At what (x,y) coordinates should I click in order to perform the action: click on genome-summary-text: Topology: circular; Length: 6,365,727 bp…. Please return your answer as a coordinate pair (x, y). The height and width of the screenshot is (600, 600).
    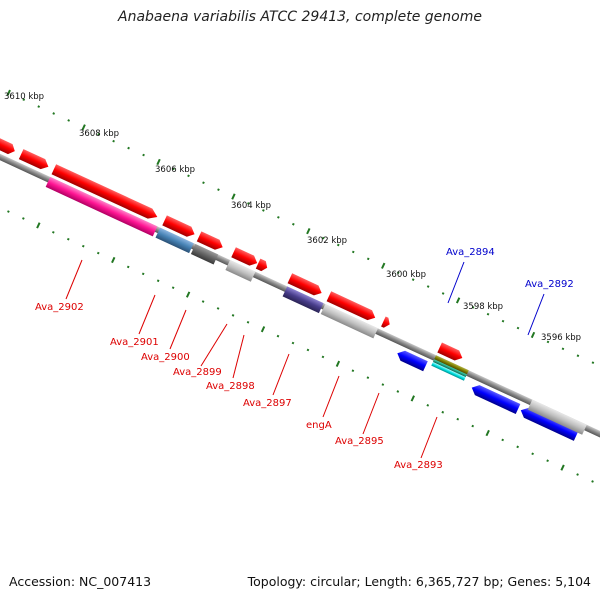
    Looking at the image, I should click on (419, 581).